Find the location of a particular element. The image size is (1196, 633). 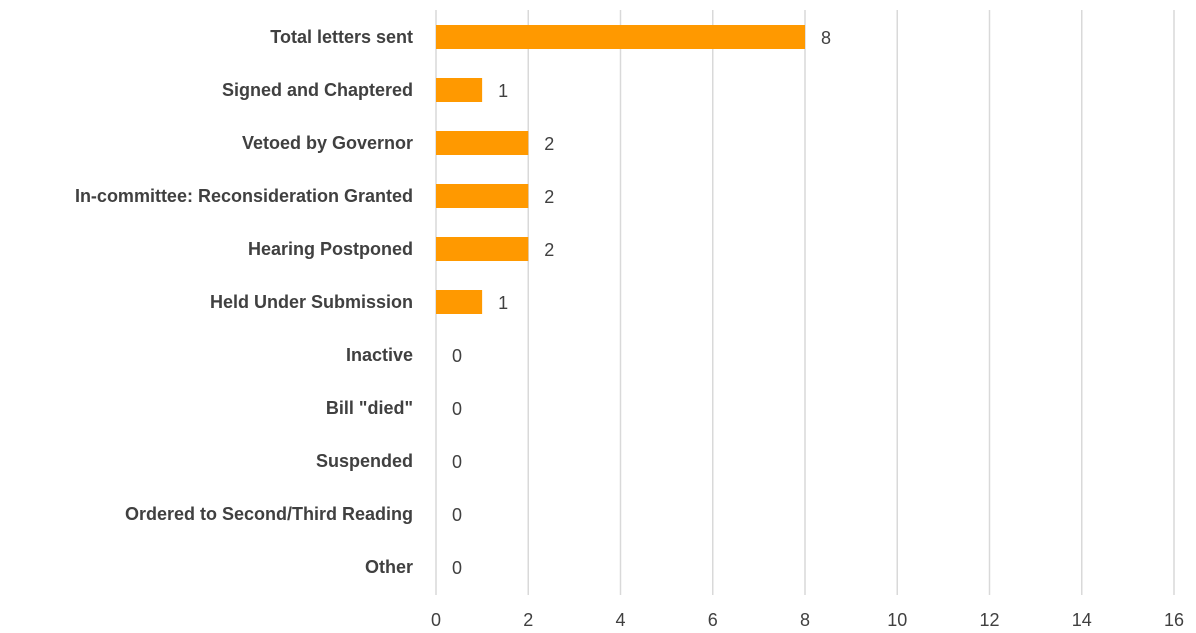

category-label: Held Under Submission is located at coordinates (311, 302).